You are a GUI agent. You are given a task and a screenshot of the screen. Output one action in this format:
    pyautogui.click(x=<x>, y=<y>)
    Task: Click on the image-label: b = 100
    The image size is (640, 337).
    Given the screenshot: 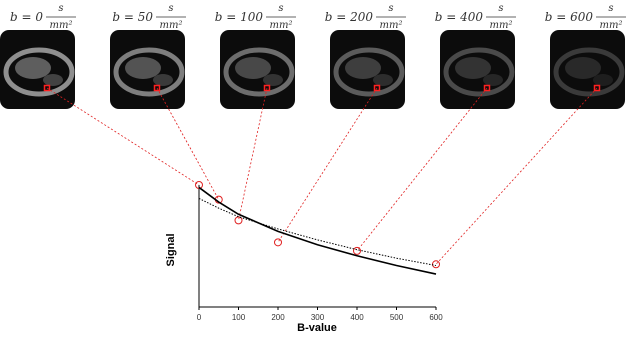 What is the action you would take?
    pyautogui.click(x=239, y=17)
    